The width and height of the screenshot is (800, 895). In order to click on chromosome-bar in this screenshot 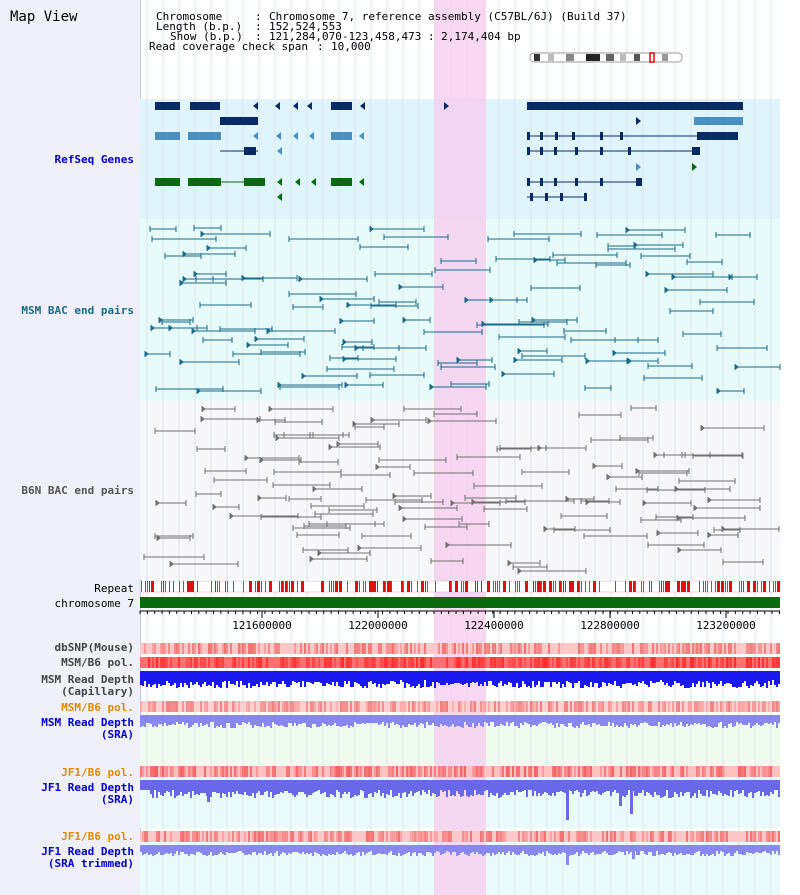, I will do `click(460, 602)`.